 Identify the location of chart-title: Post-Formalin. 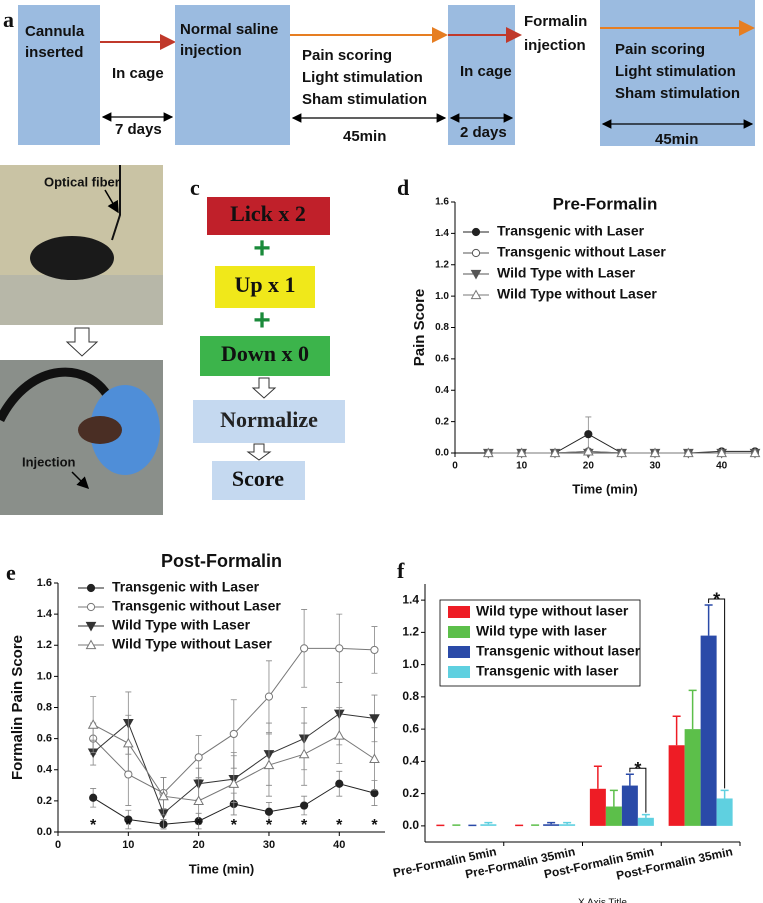
(221, 561).